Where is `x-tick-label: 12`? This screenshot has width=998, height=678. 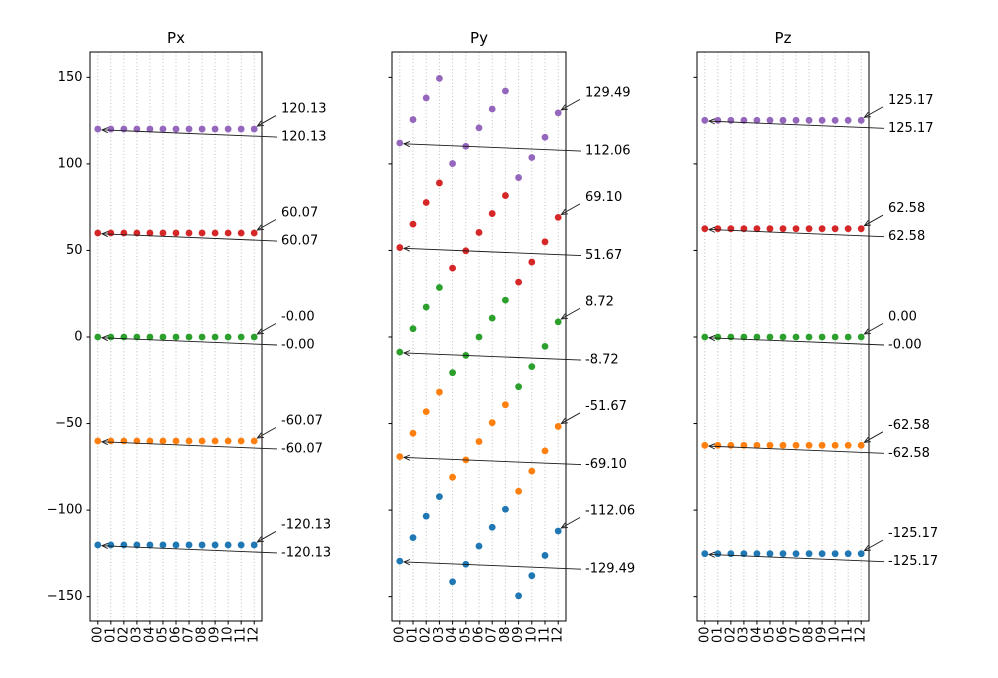
x-tick-label: 12 is located at coordinates (254, 635).